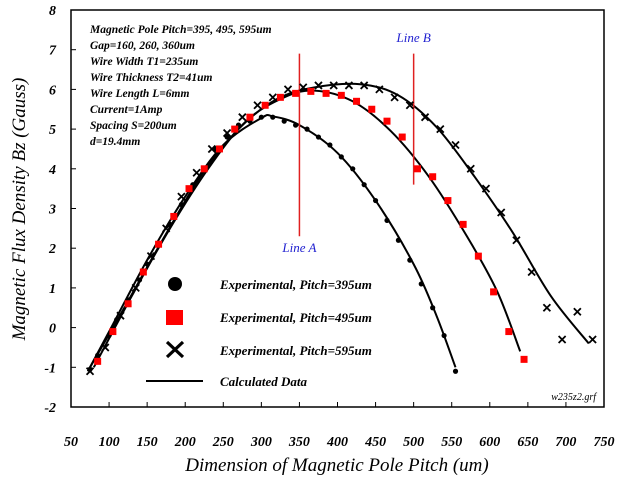 This screenshot has width=634, height=480. I want to click on reference-lines: Line A Line B, so click(355, 142).